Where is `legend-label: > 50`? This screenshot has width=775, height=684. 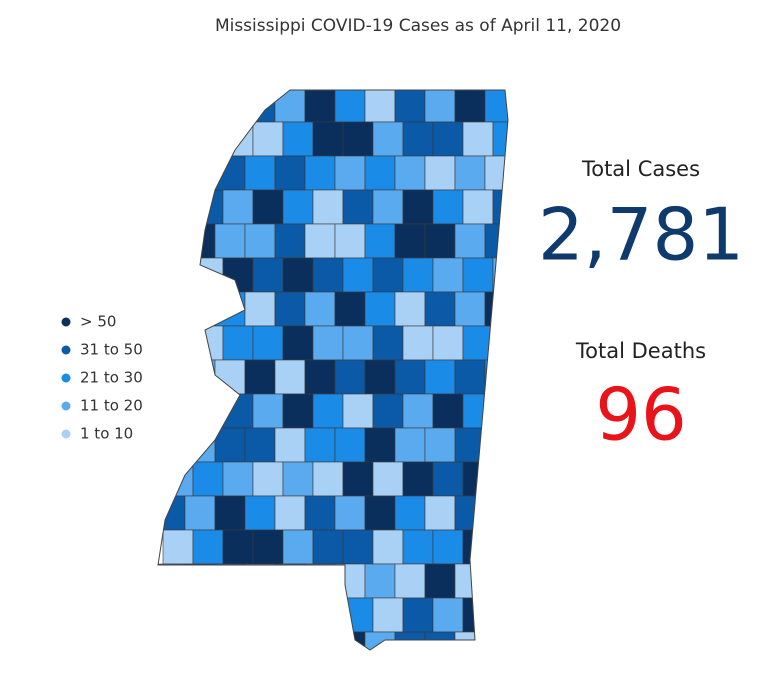
legend-label: > 50 is located at coordinates (98, 322).